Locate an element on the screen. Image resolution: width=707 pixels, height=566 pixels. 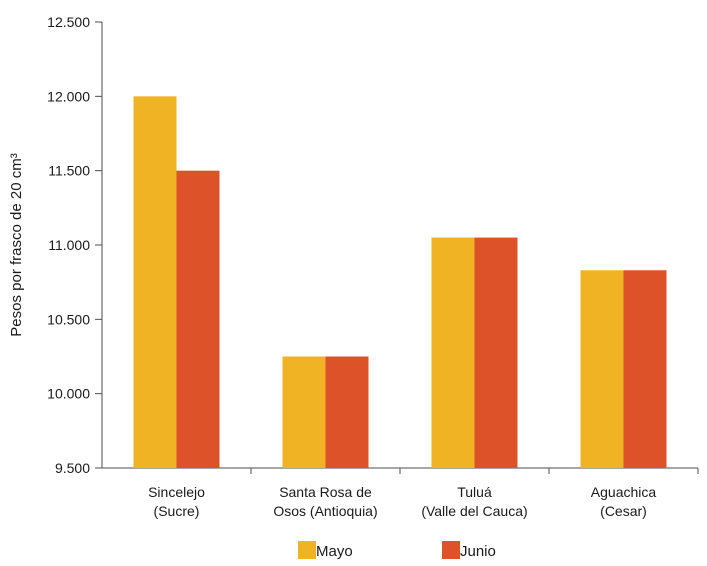
y-axis-title: Pesos por frasco de 20 cm³ is located at coordinates (16, 244).